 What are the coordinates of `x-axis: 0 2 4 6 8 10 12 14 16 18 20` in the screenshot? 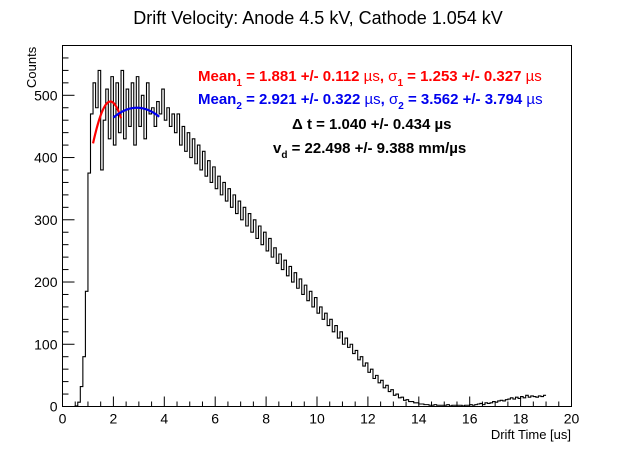 It's located at (319, 411).